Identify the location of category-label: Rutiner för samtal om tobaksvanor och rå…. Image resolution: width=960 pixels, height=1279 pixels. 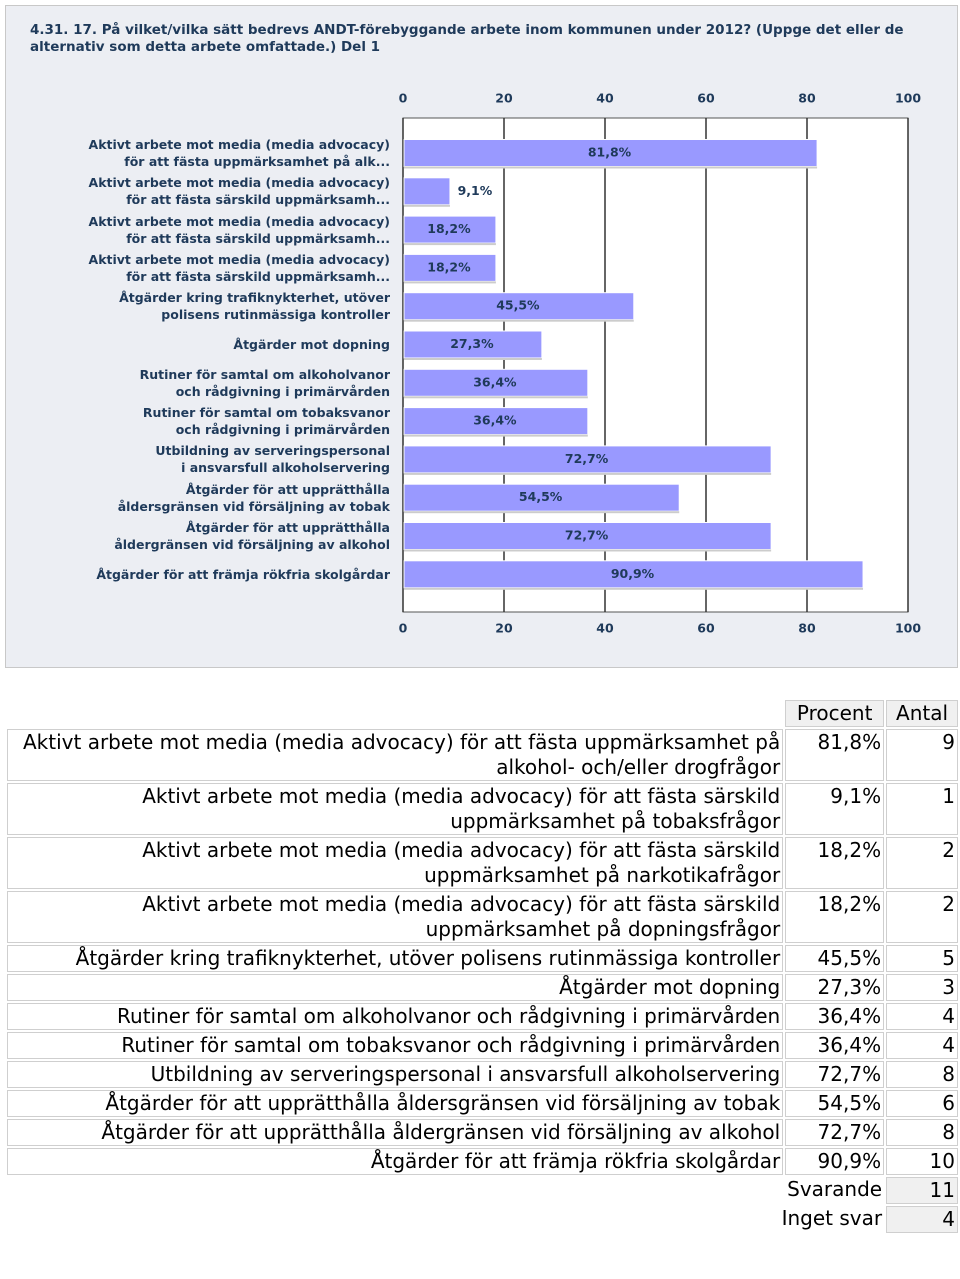
(266, 421).